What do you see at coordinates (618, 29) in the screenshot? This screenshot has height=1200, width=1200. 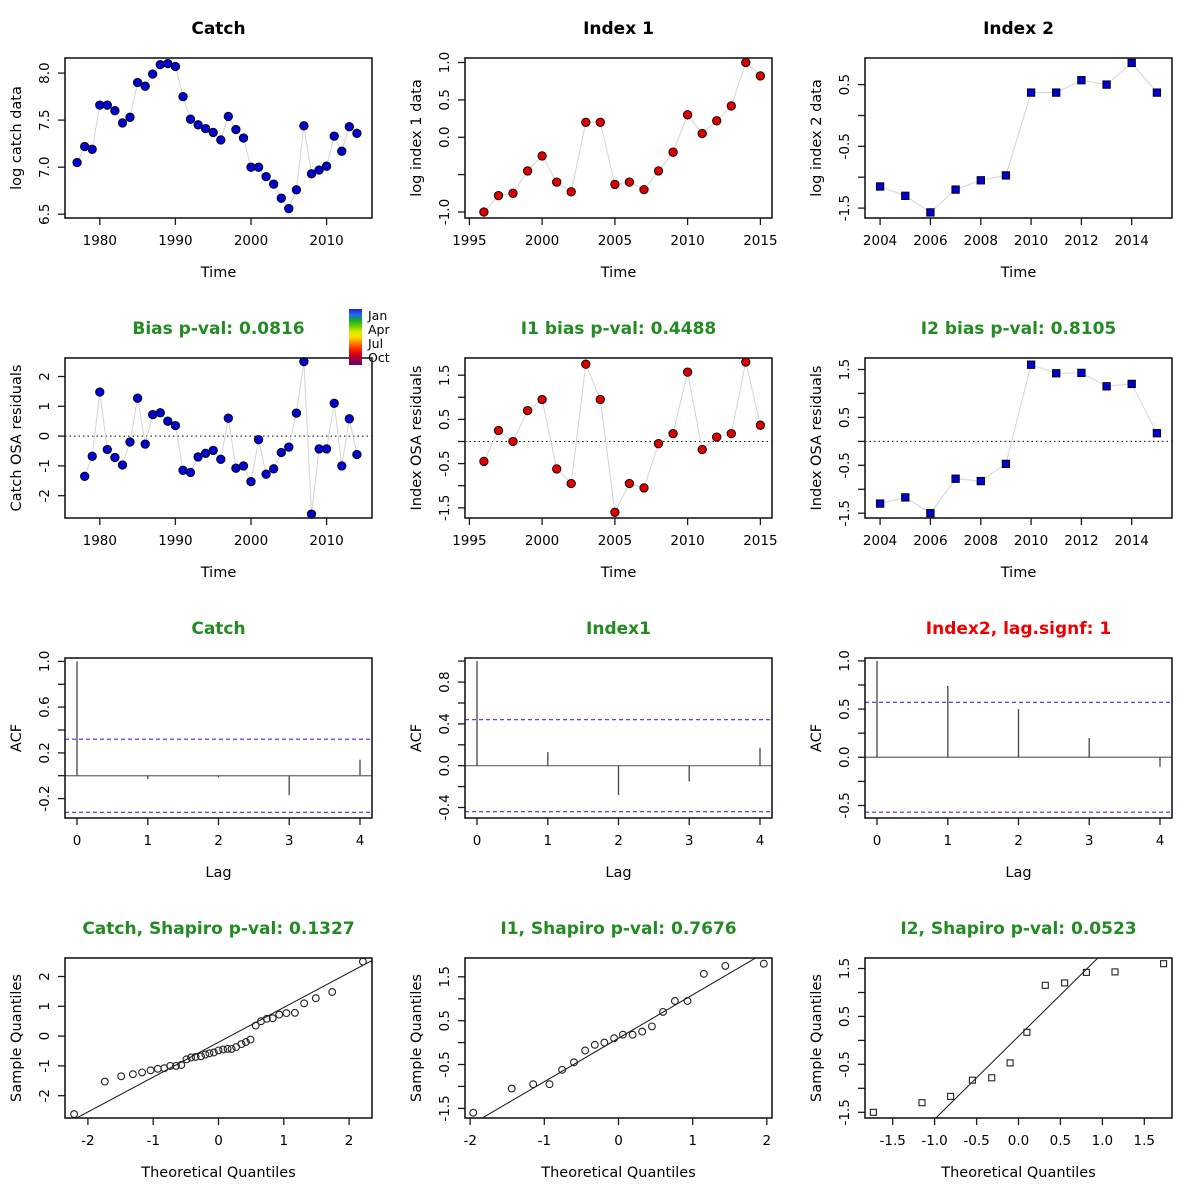 I see `svg-text: Index 1` at bounding box center [618, 29].